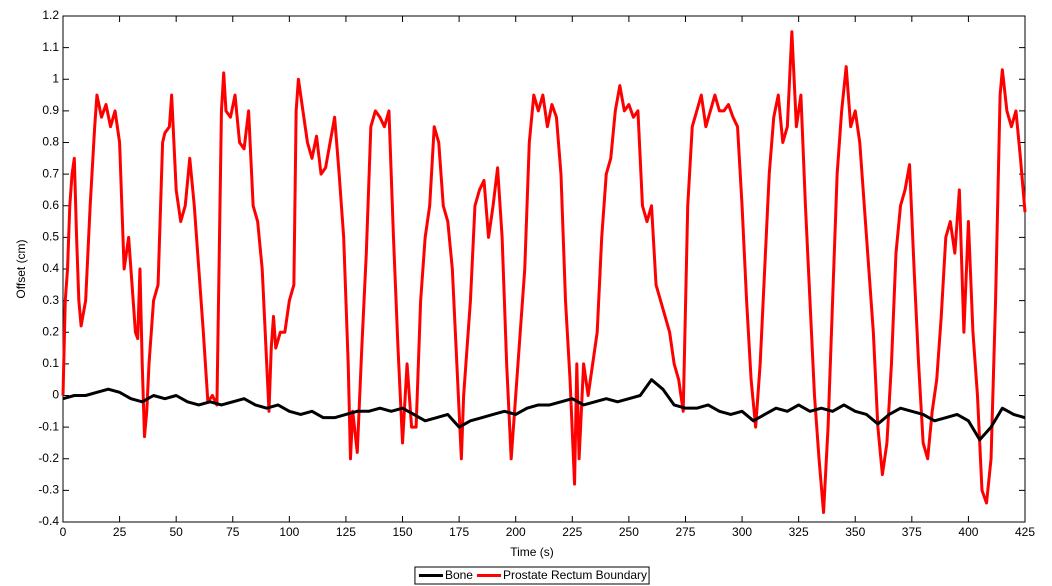  I want to click on y-tick-label: -0.1, so click(48, 426).